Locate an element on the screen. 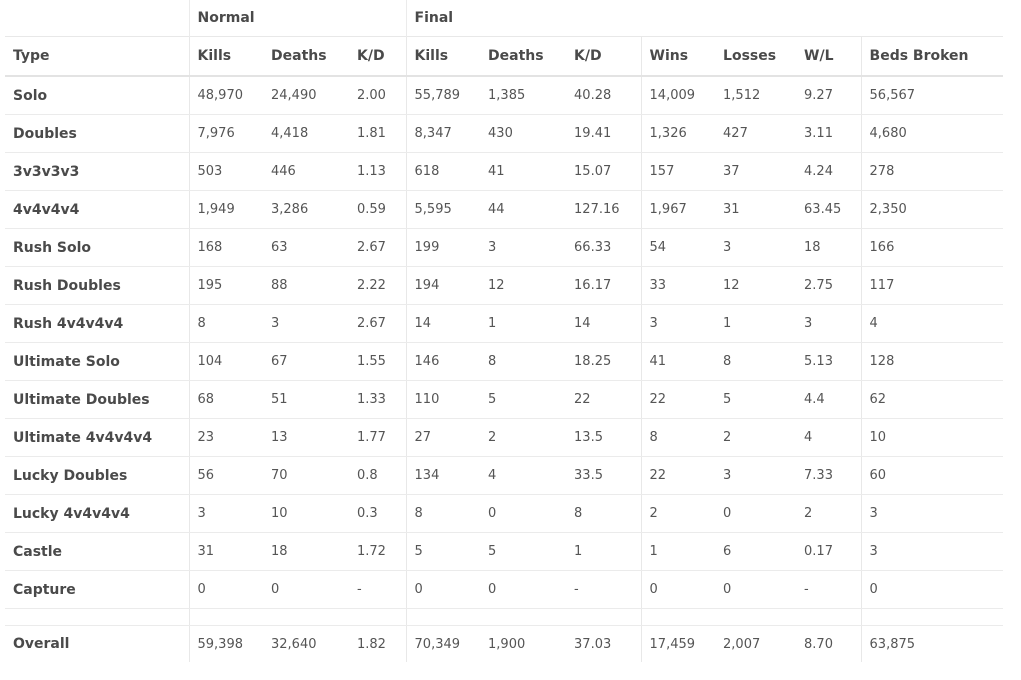  cell-wl: 9.27 is located at coordinates (829, 95).